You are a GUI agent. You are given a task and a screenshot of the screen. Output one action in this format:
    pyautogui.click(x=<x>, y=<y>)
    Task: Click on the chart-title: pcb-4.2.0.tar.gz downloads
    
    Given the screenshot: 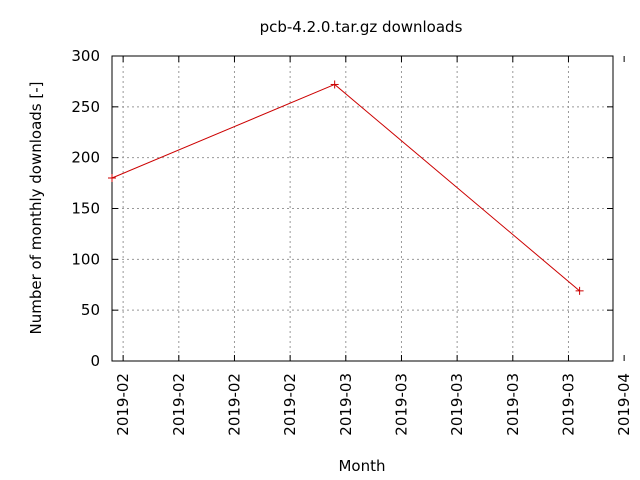 What is the action you would take?
    pyautogui.click(x=361, y=27)
    